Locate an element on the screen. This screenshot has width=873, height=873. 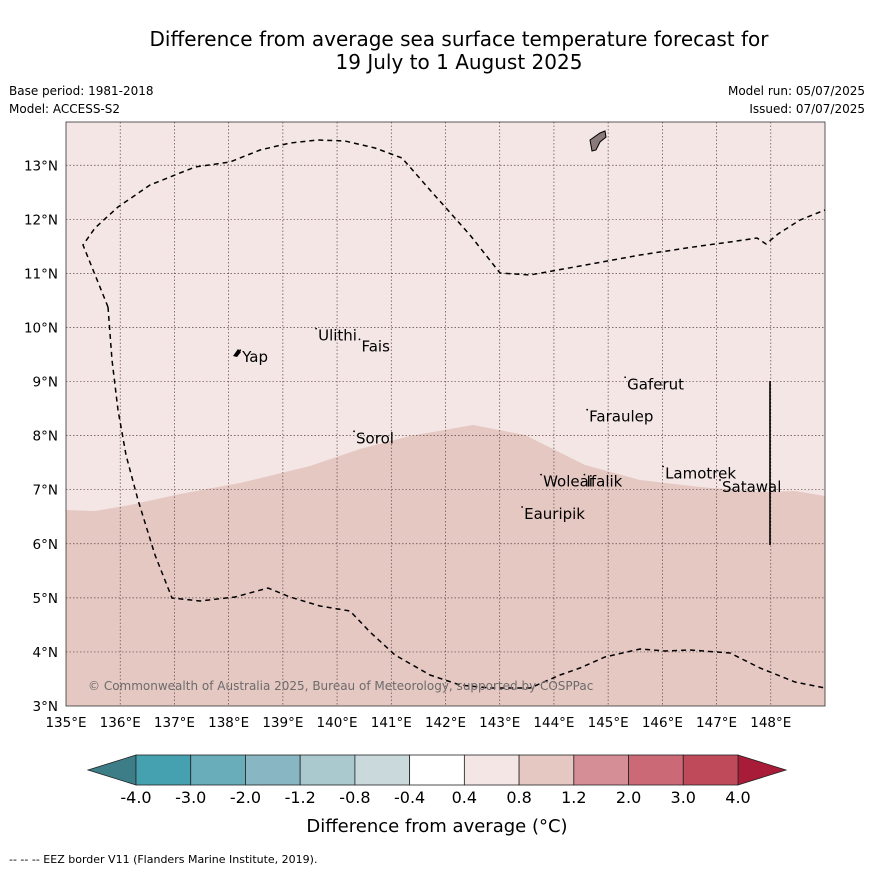
x-tick-label: 138°E is located at coordinates (228, 723).